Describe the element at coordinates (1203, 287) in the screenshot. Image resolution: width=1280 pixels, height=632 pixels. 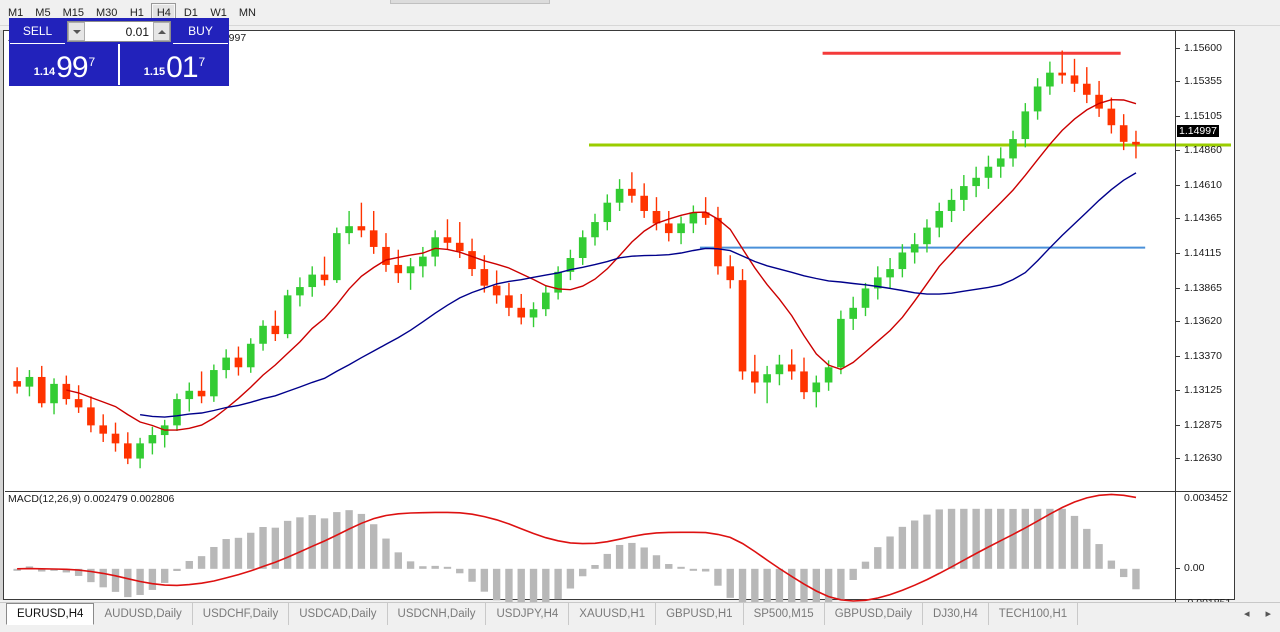
I see `price-axis-label: 1.13865` at that location.